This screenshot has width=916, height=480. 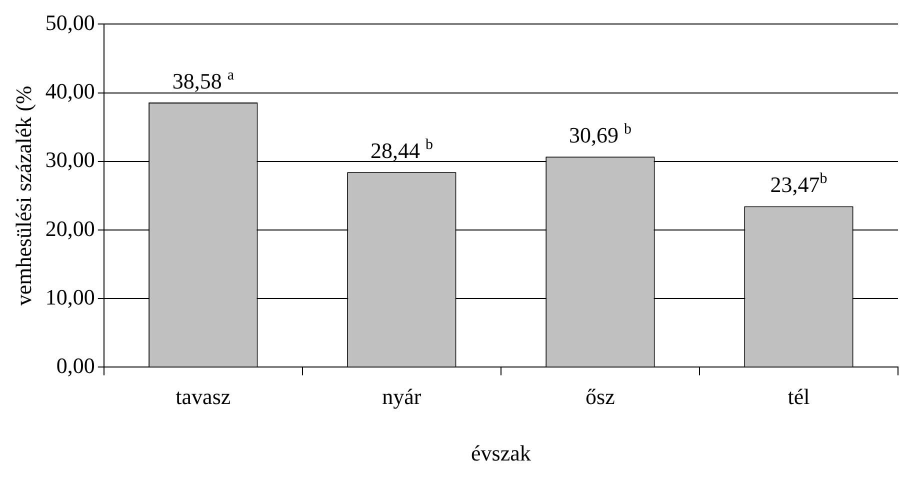 What do you see at coordinates (70, 22) in the screenshot?
I see `y-tick-label: 50,00` at bounding box center [70, 22].